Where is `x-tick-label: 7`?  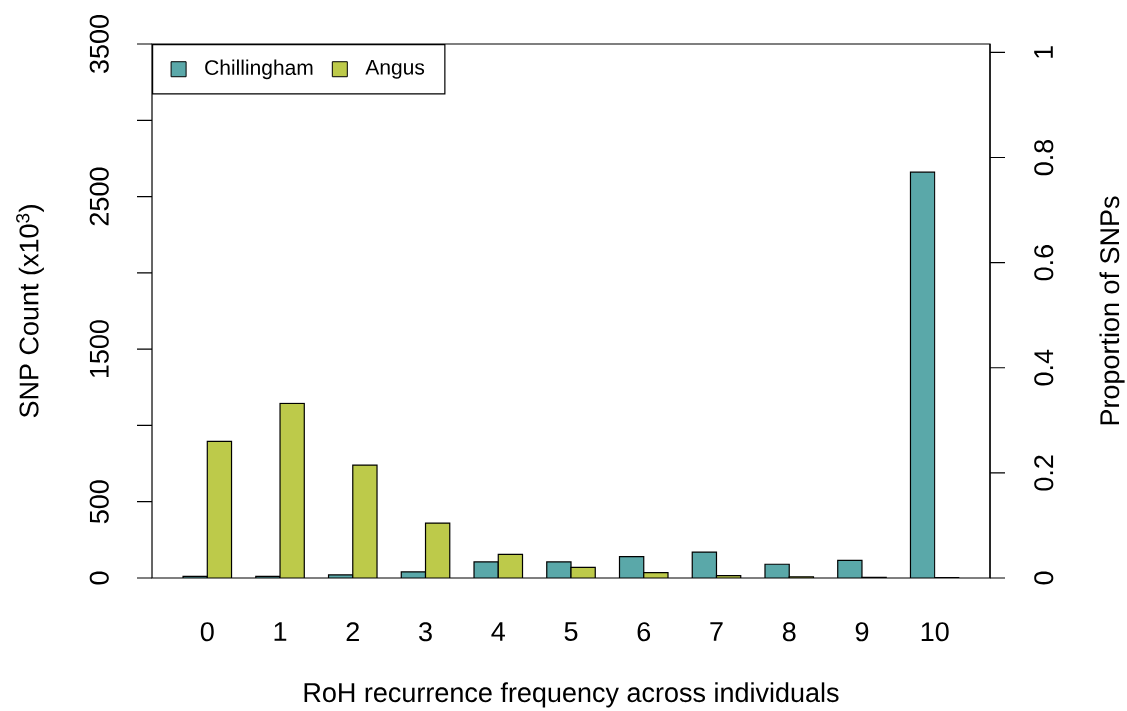 x-tick-label: 7 is located at coordinates (716, 631).